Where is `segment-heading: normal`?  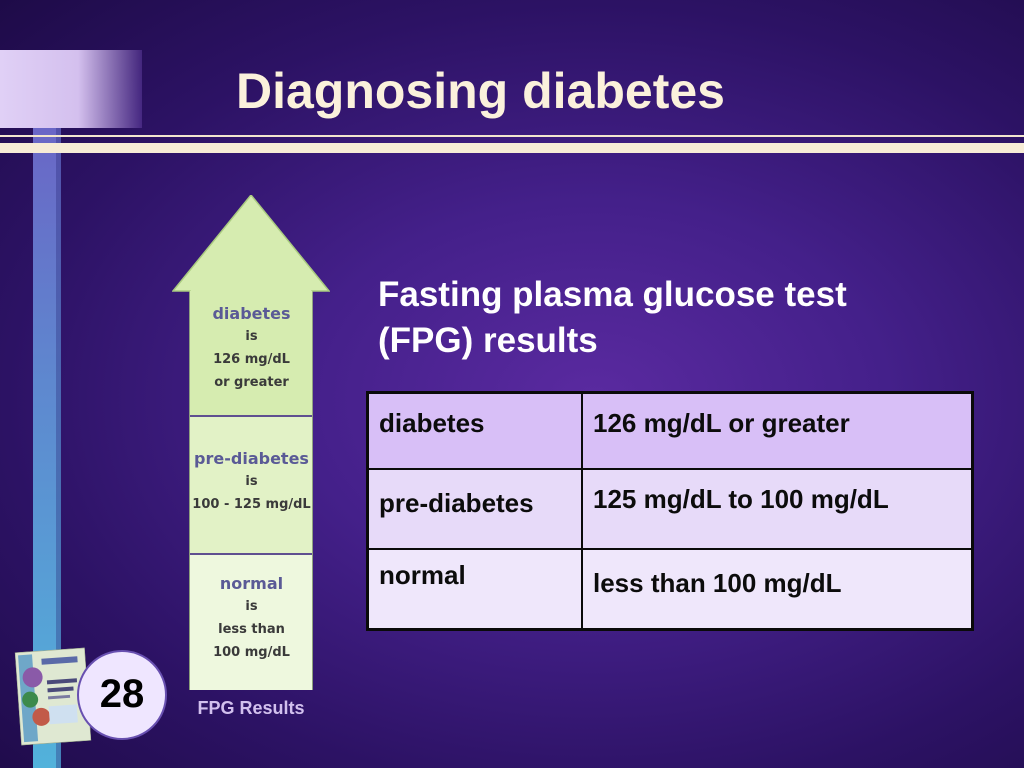
segment-heading: normal is located at coordinates (251, 583).